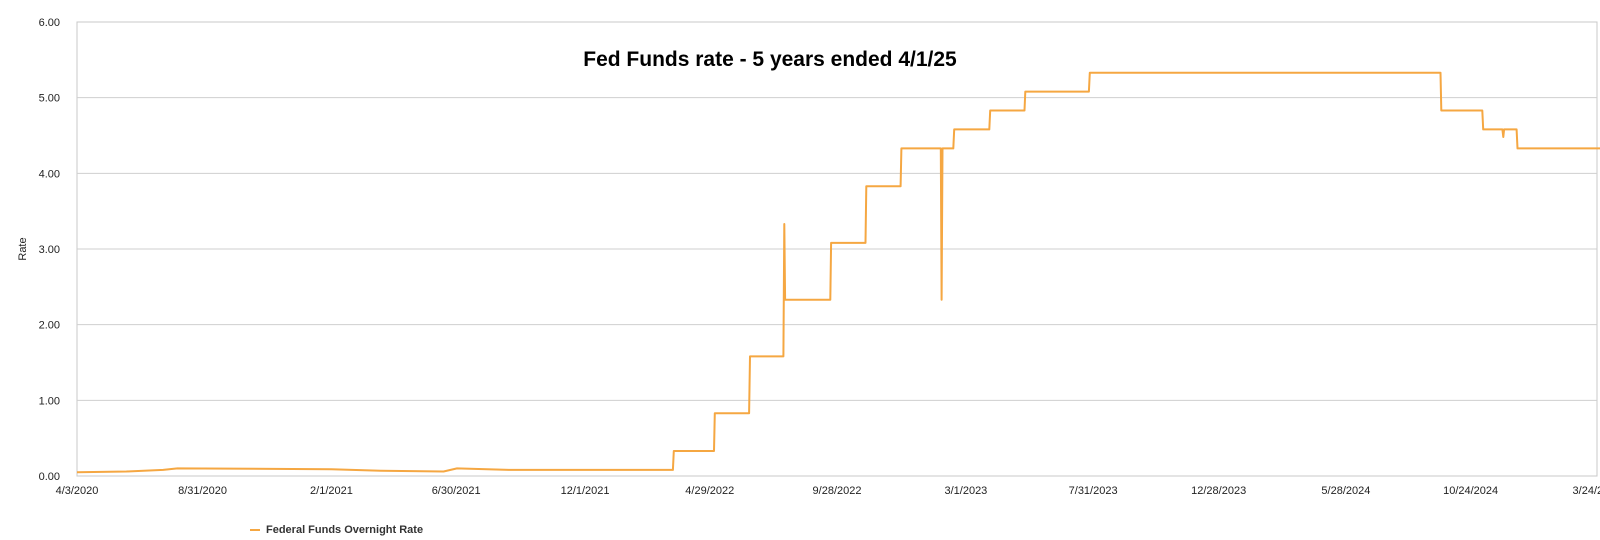 This screenshot has width=1600, height=540. I want to click on y-tick-label: 2.00, so click(49, 326).